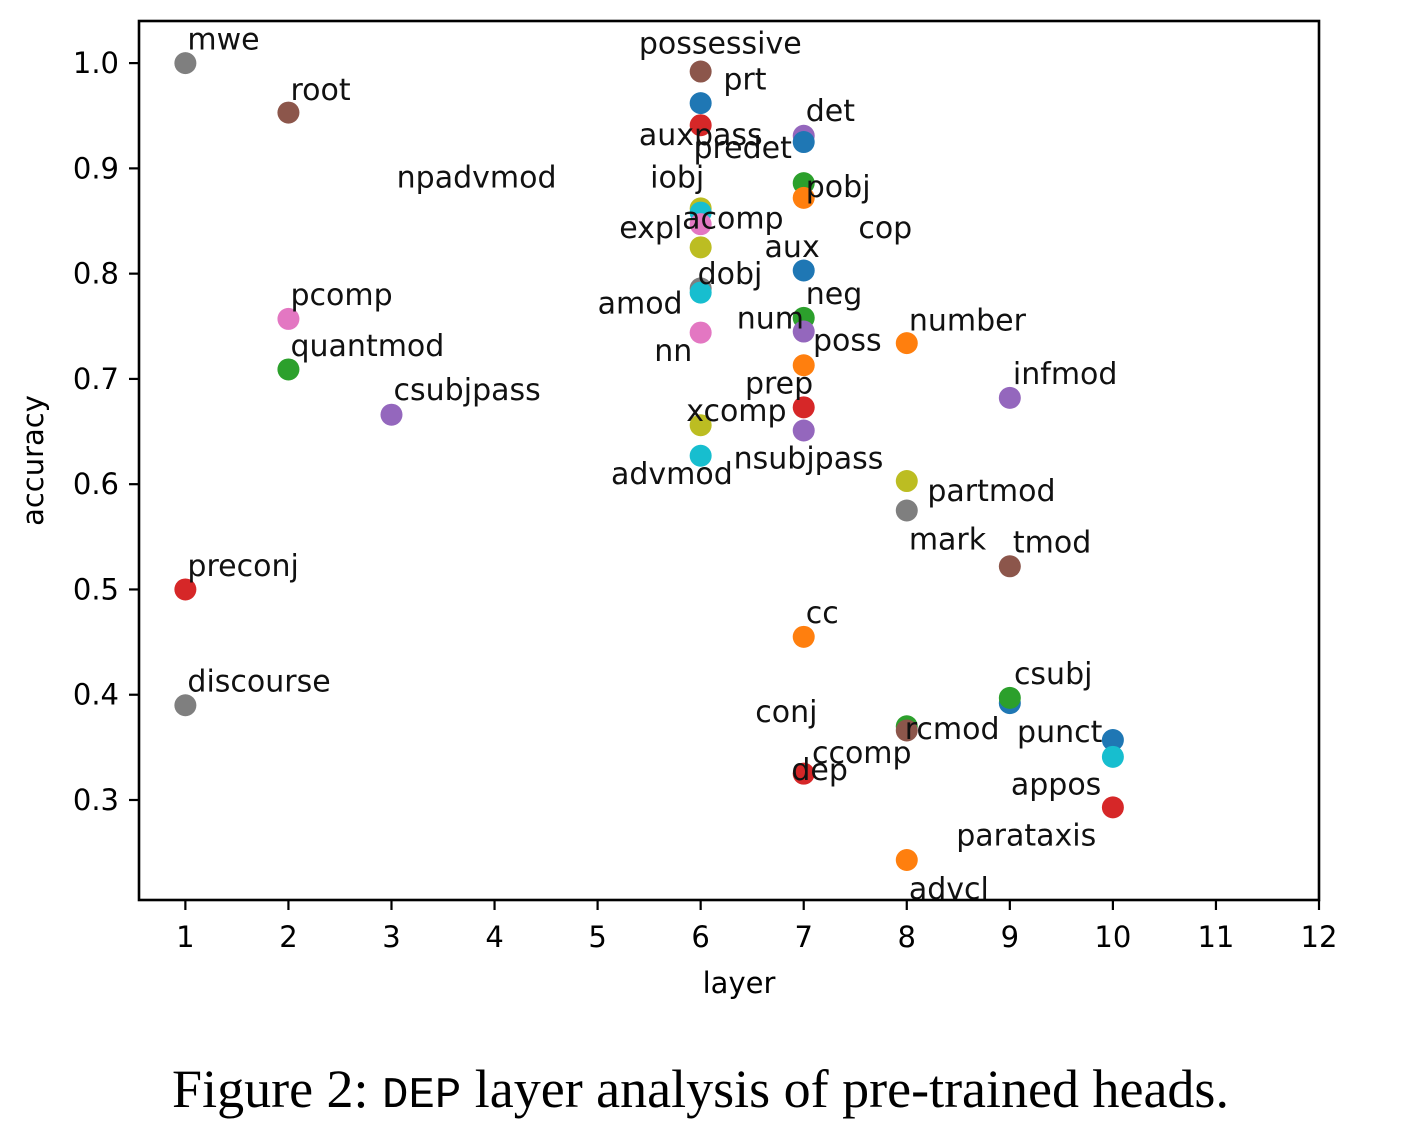 Image resolution: width=1401 pixels, height=1146 pixels. What do you see at coordinates (1052, 543) in the screenshot?
I see `point-label-tmod: tmod` at bounding box center [1052, 543].